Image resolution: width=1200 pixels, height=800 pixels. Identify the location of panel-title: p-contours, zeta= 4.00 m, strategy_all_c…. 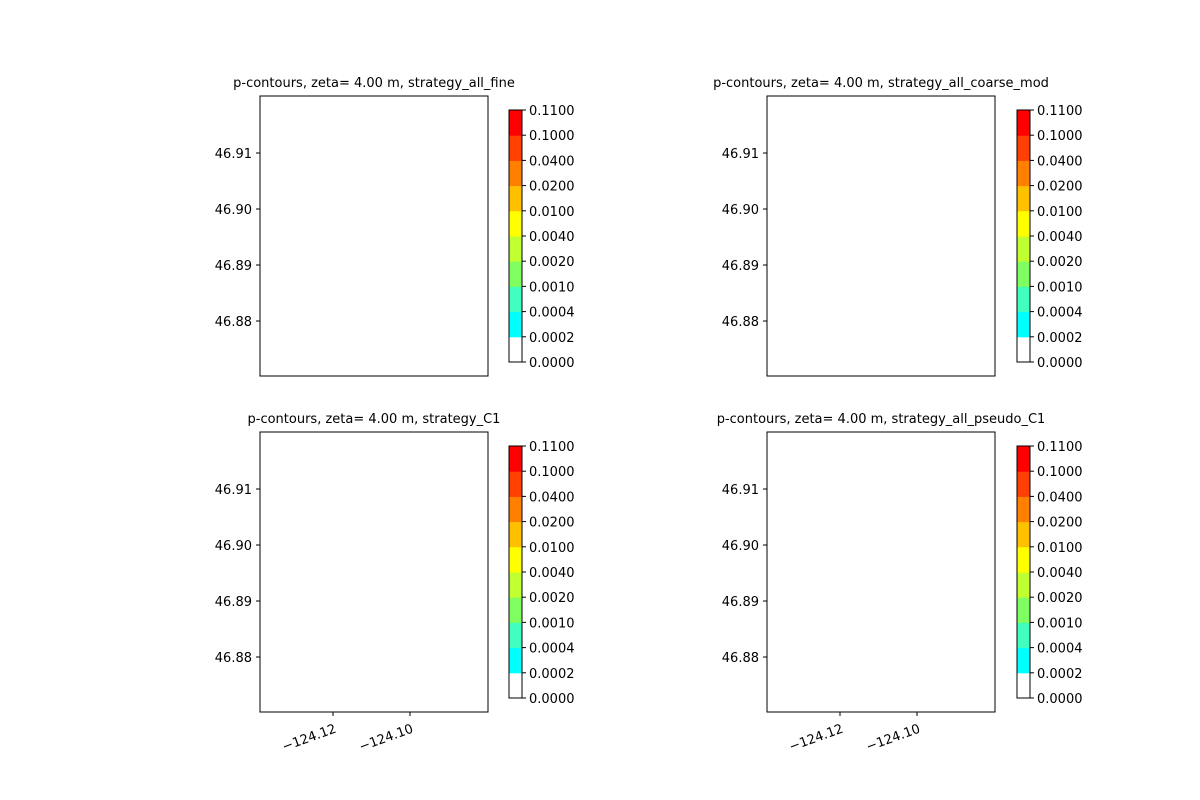
(881, 83).